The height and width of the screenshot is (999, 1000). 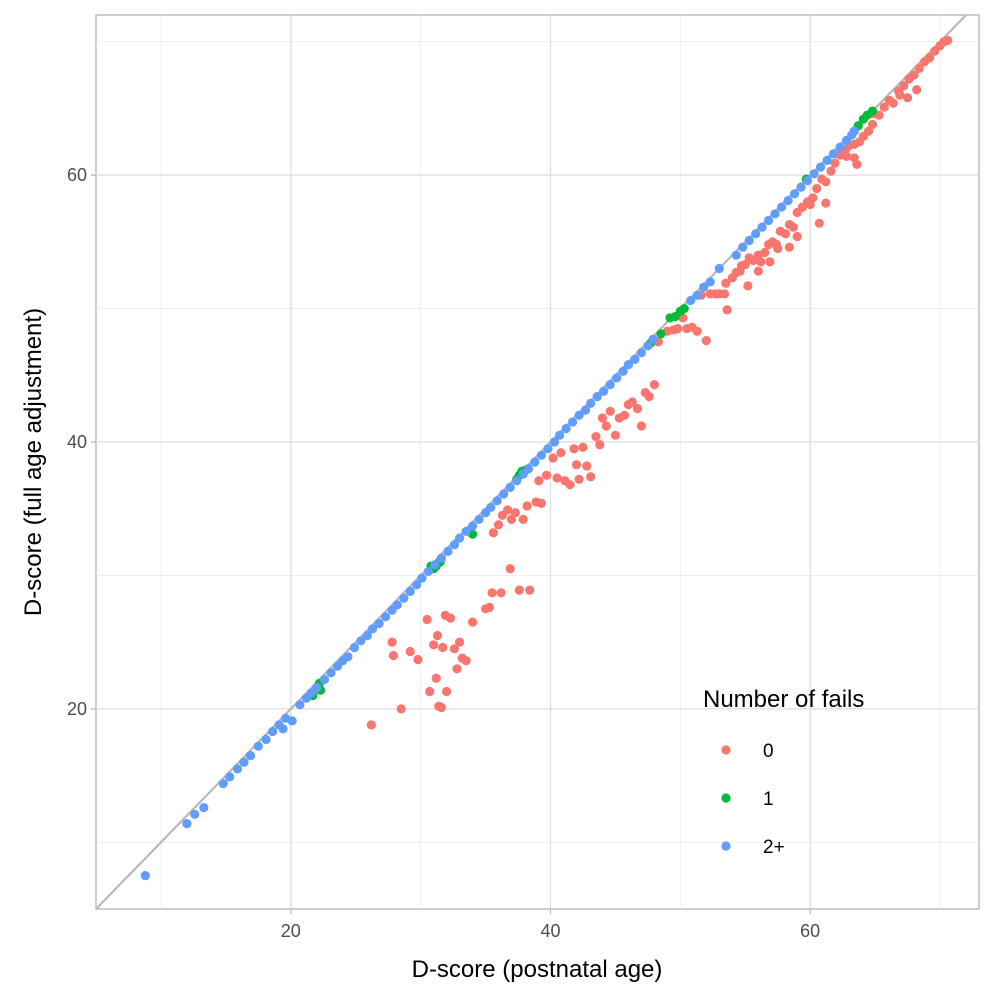 What do you see at coordinates (77, 175) in the screenshot?
I see `y-tick-label: 60` at bounding box center [77, 175].